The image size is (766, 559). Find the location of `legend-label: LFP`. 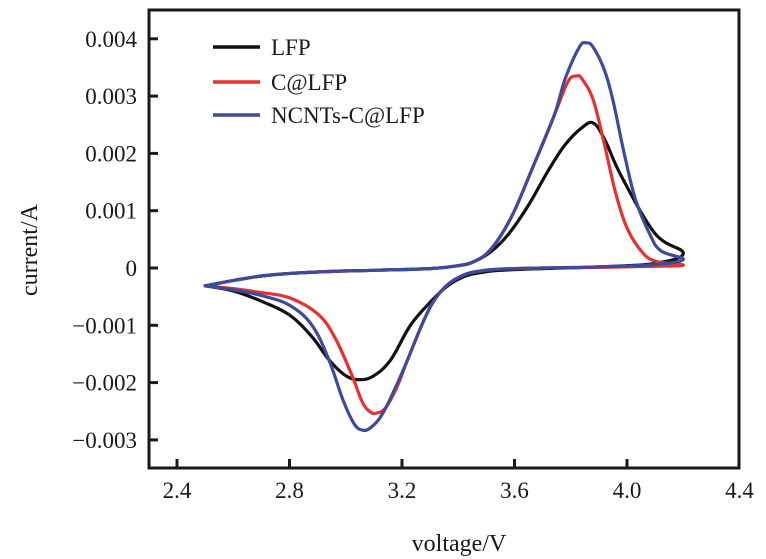

legend-label: LFP is located at coordinates (291, 47).